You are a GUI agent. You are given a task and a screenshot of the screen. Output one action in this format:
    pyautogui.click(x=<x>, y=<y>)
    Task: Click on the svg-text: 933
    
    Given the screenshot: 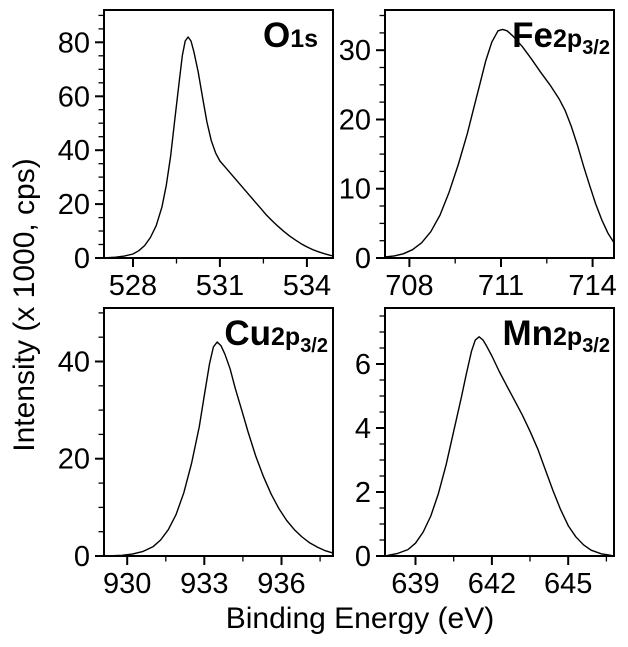 What is the action you would take?
    pyautogui.click(x=204, y=583)
    